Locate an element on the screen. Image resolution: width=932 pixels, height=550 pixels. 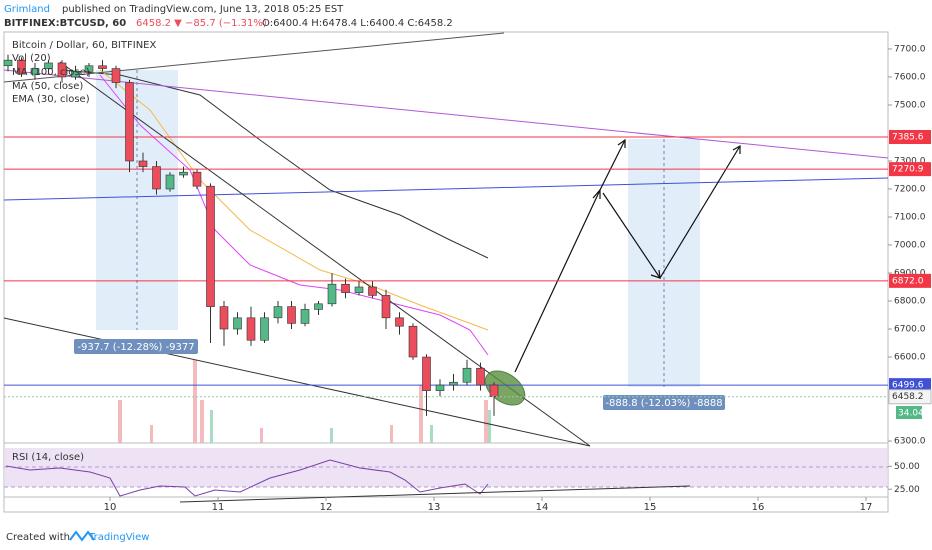
x-tick-label: 15 is located at coordinates (650, 507).